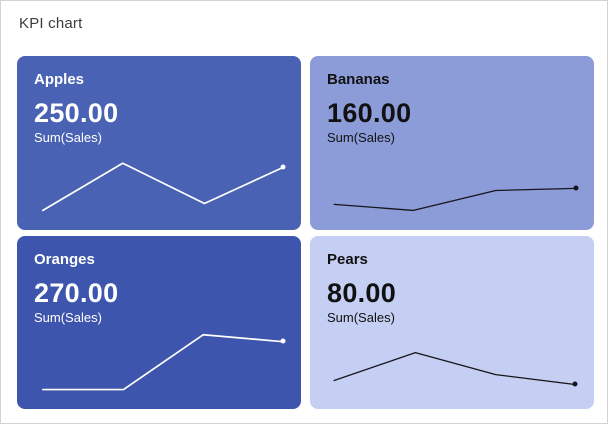 This screenshot has width=608, height=424. Describe the element at coordinates (347, 259) in the screenshot. I see `kpi-card-title: Pears` at that location.